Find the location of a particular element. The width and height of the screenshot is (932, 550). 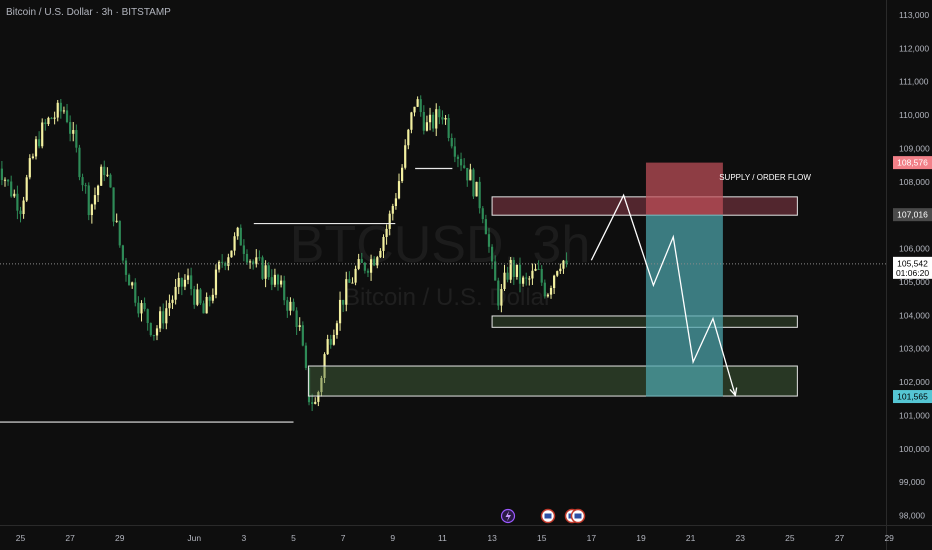

time-tick-label: 3 is located at coordinates (244, 538).